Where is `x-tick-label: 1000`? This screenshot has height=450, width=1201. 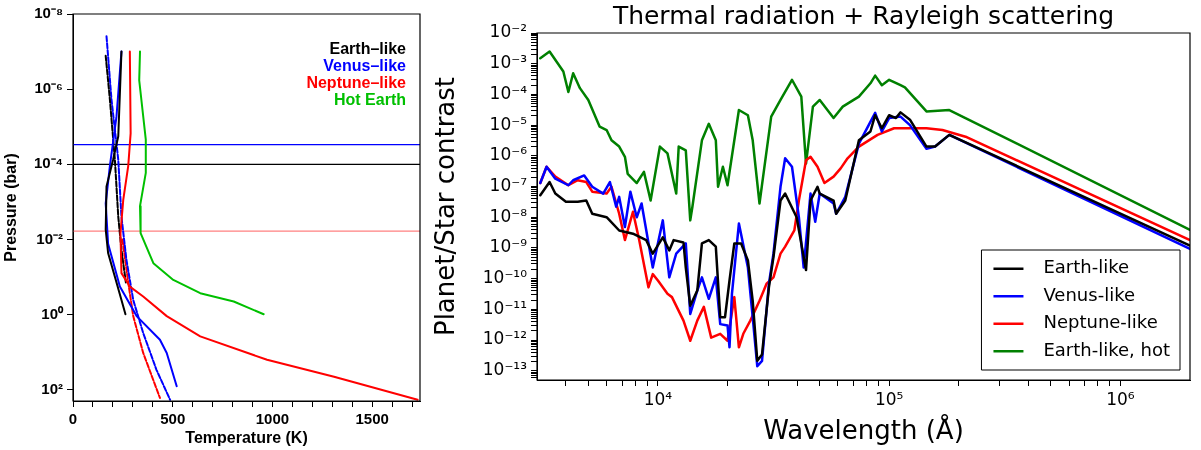
x-tick-label: 1000 is located at coordinates (272, 419).